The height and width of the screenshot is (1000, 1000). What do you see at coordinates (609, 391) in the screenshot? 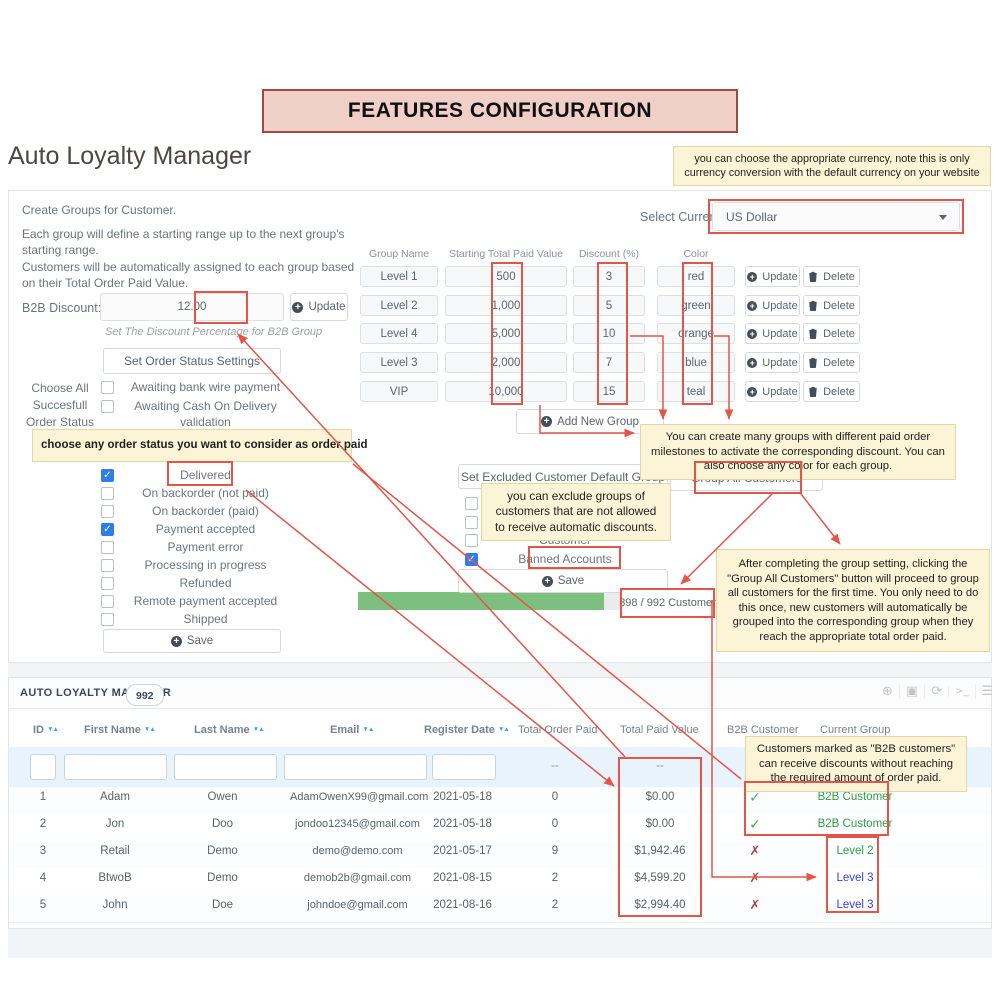
I see `group-discount-input: 15` at bounding box center [609, 391].